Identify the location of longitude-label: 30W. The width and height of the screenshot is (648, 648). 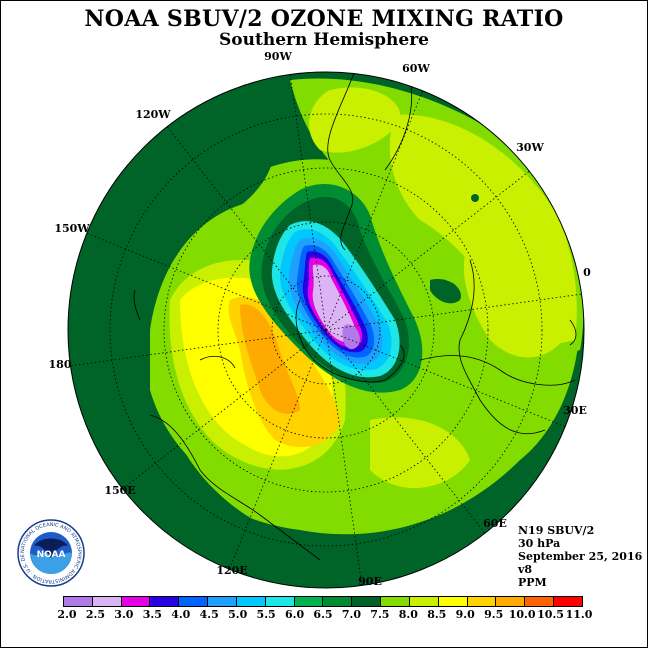
(530, 147).